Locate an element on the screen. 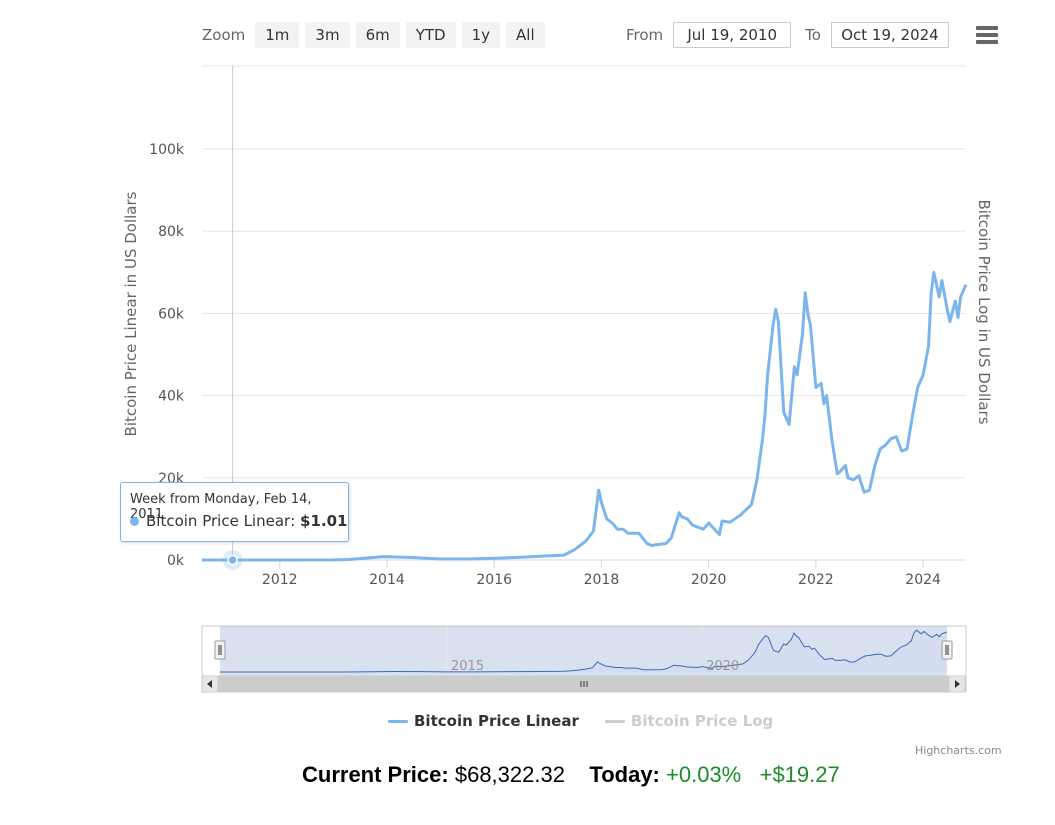 The image size is (1055, 825). y-tick-label: 60k is located at coordinates (171, 314).